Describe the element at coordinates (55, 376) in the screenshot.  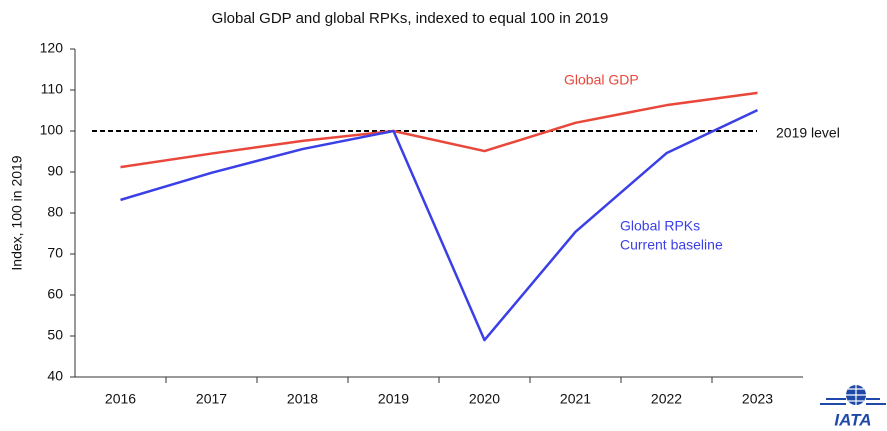
I see `y-tick-label: 40` at that location.